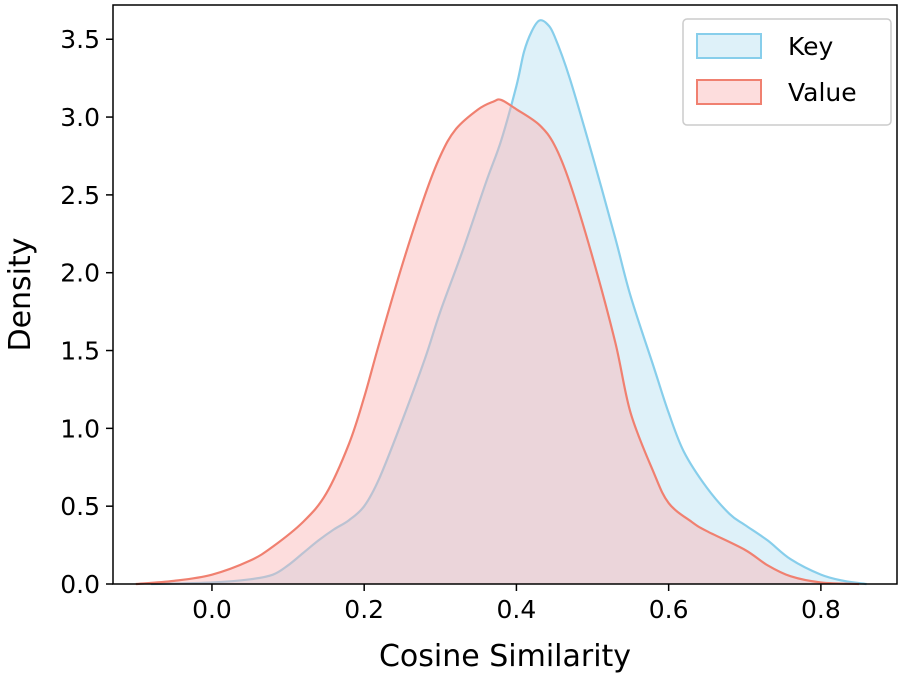  Describe the element at coordinates (80, 117) in the screenshot. I see `y-tick-label: 3.0` at that location.